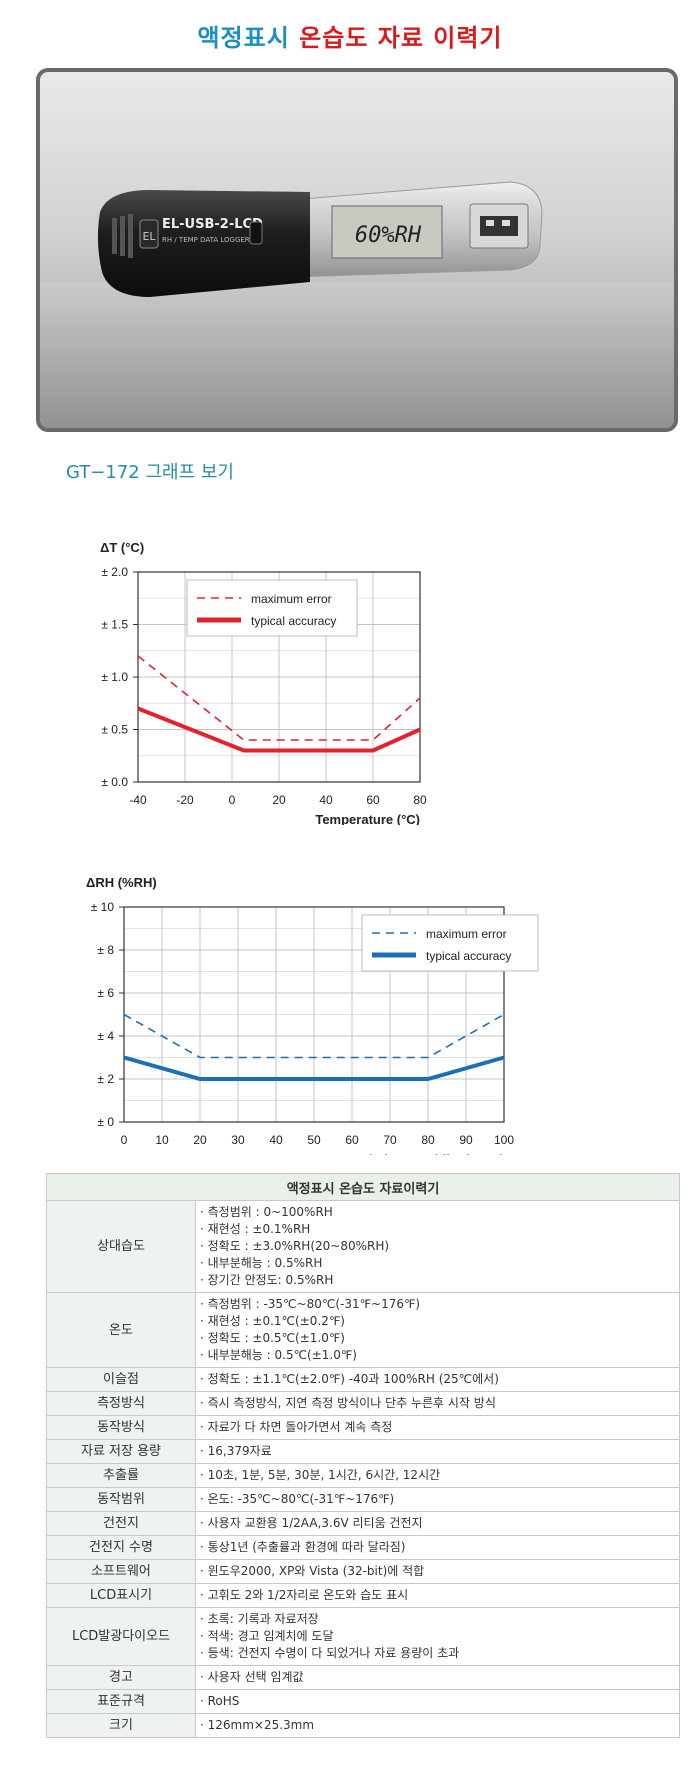 This screenshot has width=700, height=1786. What do you see at coordinates (312, 1571) in the screenshot?
I see `spec-value-line: · 윈도우2000, XP와 Vista (32-bit)에 적합` at bounding box center [312, 1571].